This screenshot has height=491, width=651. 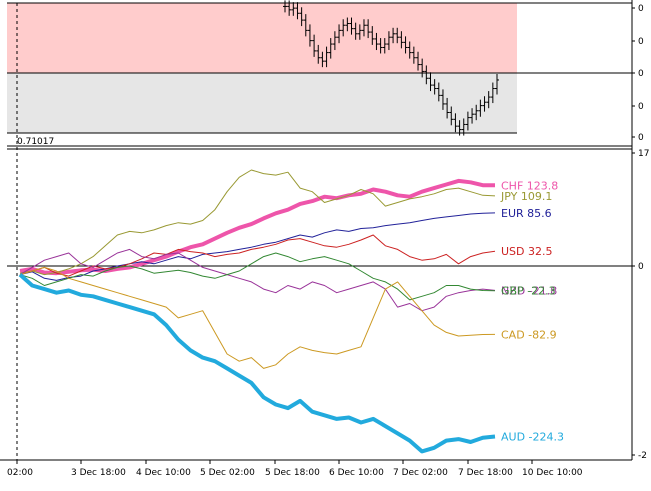 I want to click on series-line-usd, so click(x=257, y=255).